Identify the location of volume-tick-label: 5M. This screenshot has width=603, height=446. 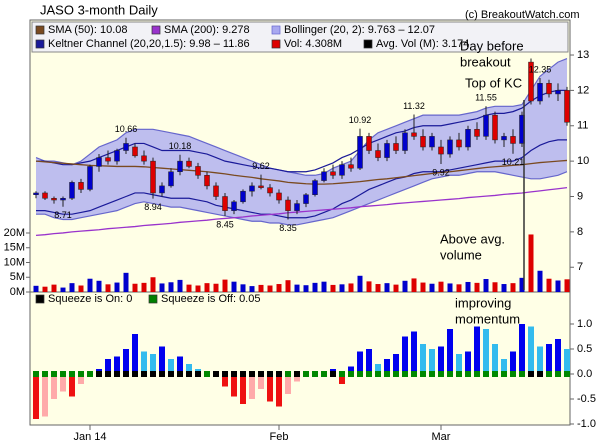
(17, 277).